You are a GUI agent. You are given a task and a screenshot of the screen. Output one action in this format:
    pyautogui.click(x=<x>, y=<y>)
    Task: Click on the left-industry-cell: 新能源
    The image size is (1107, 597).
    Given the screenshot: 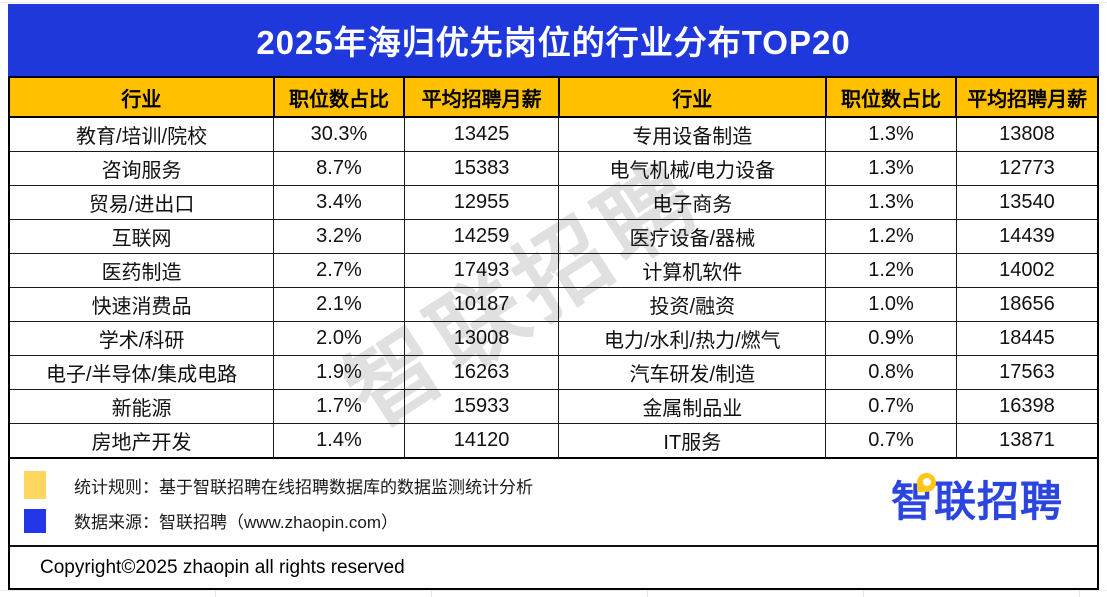 What is the action you would take?
    pyautogui.click(x=141, y=406)
    